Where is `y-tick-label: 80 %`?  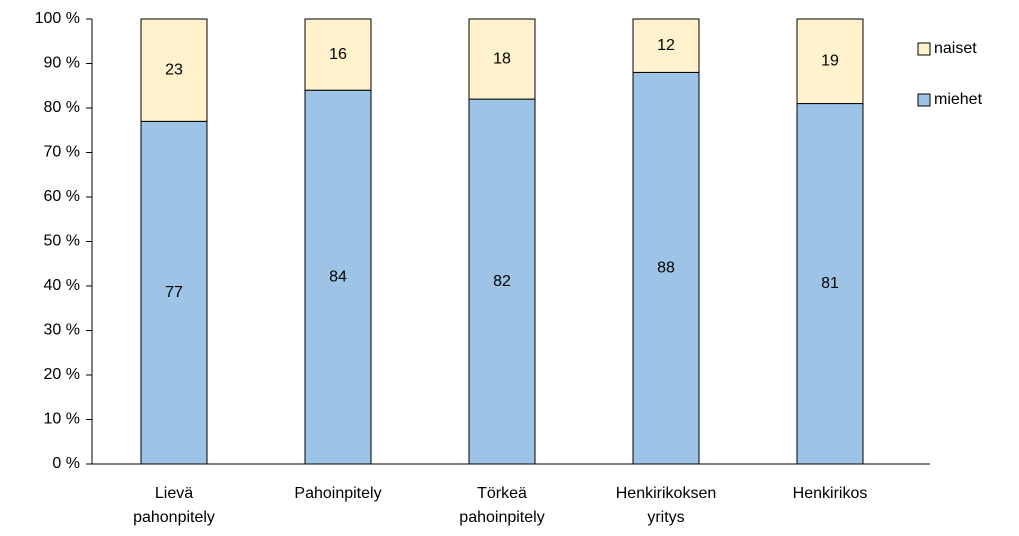
y-tick-label: 80 % is located at coordinates (62, 107).